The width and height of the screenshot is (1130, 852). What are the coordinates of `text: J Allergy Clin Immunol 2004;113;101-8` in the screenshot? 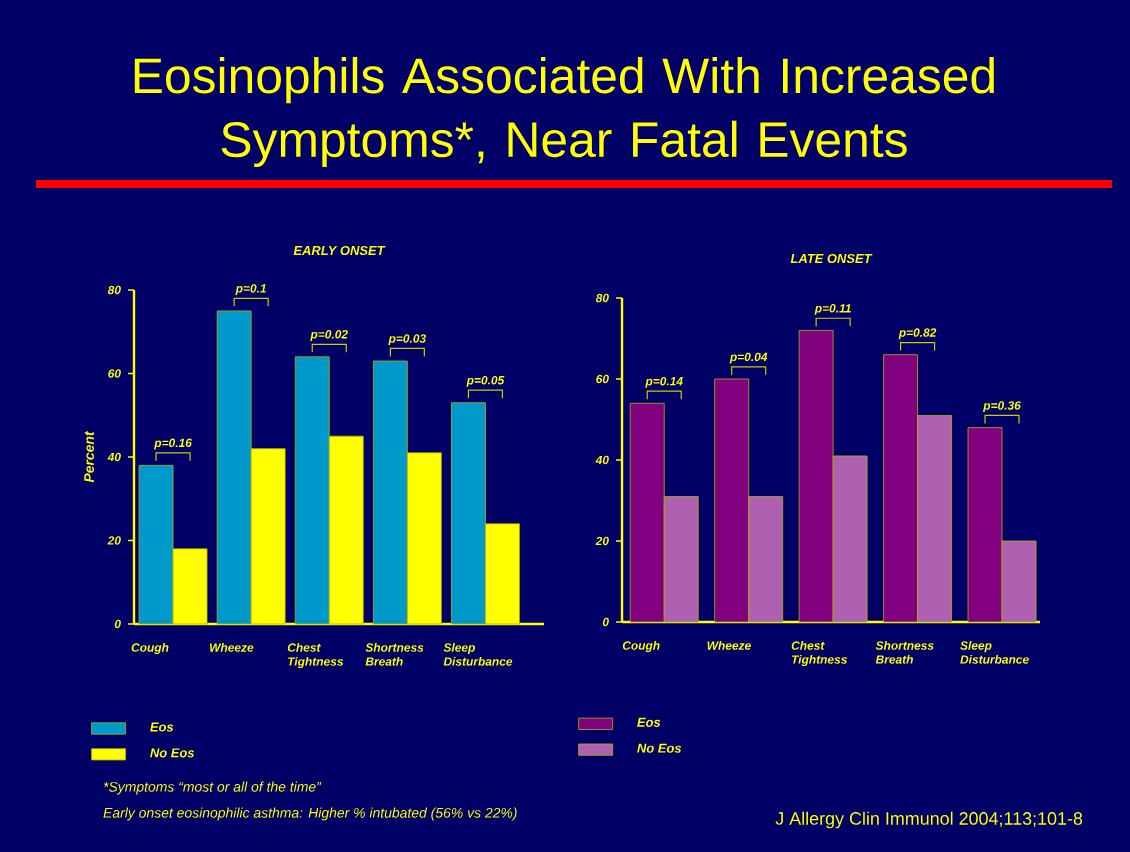 It's located at (929, 820).